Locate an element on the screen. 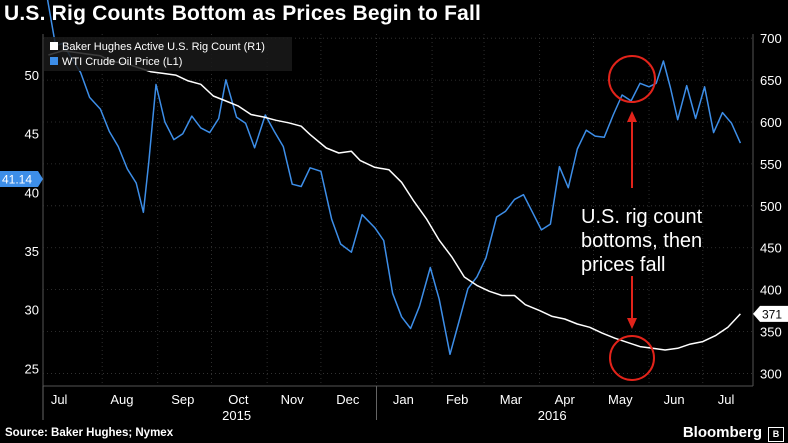  x-tick-label: Jan is located at coordinates (403, 399).